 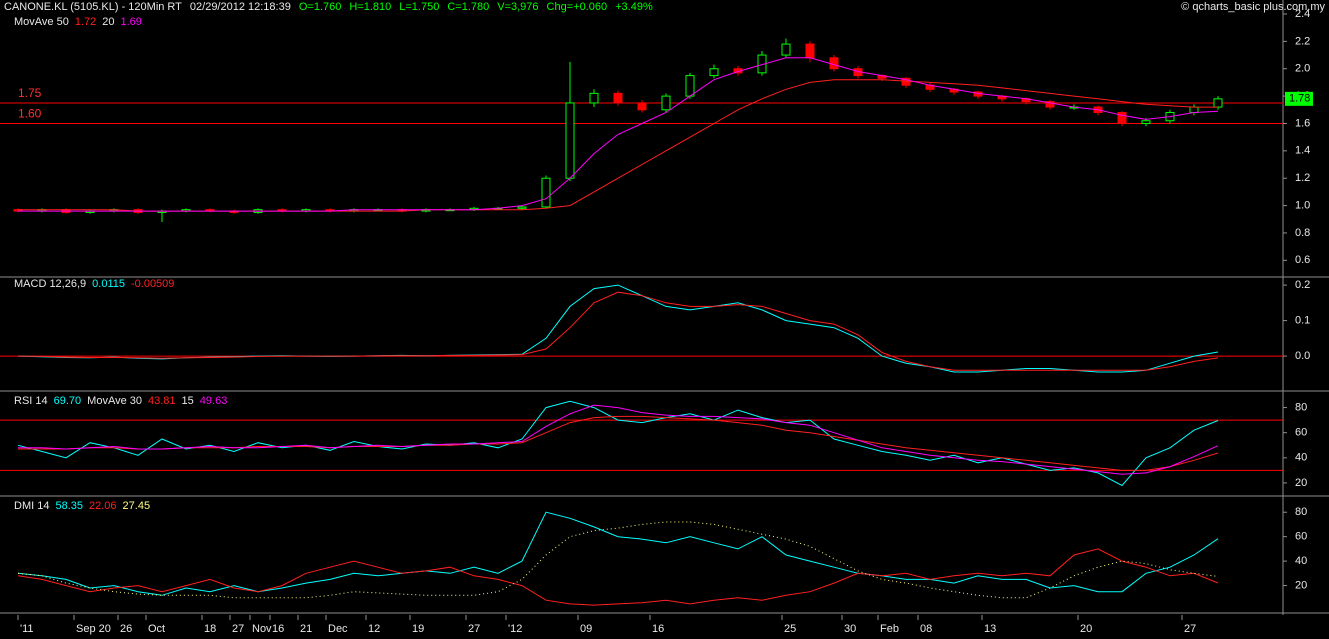 I want to click on x-tick-label: 19, so click(x=418, y=629).